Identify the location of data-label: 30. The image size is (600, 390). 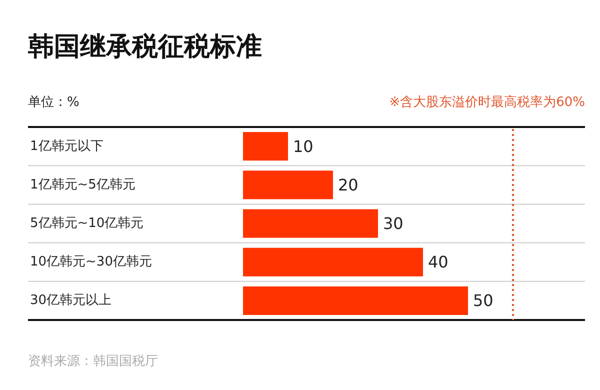
(393, 223).